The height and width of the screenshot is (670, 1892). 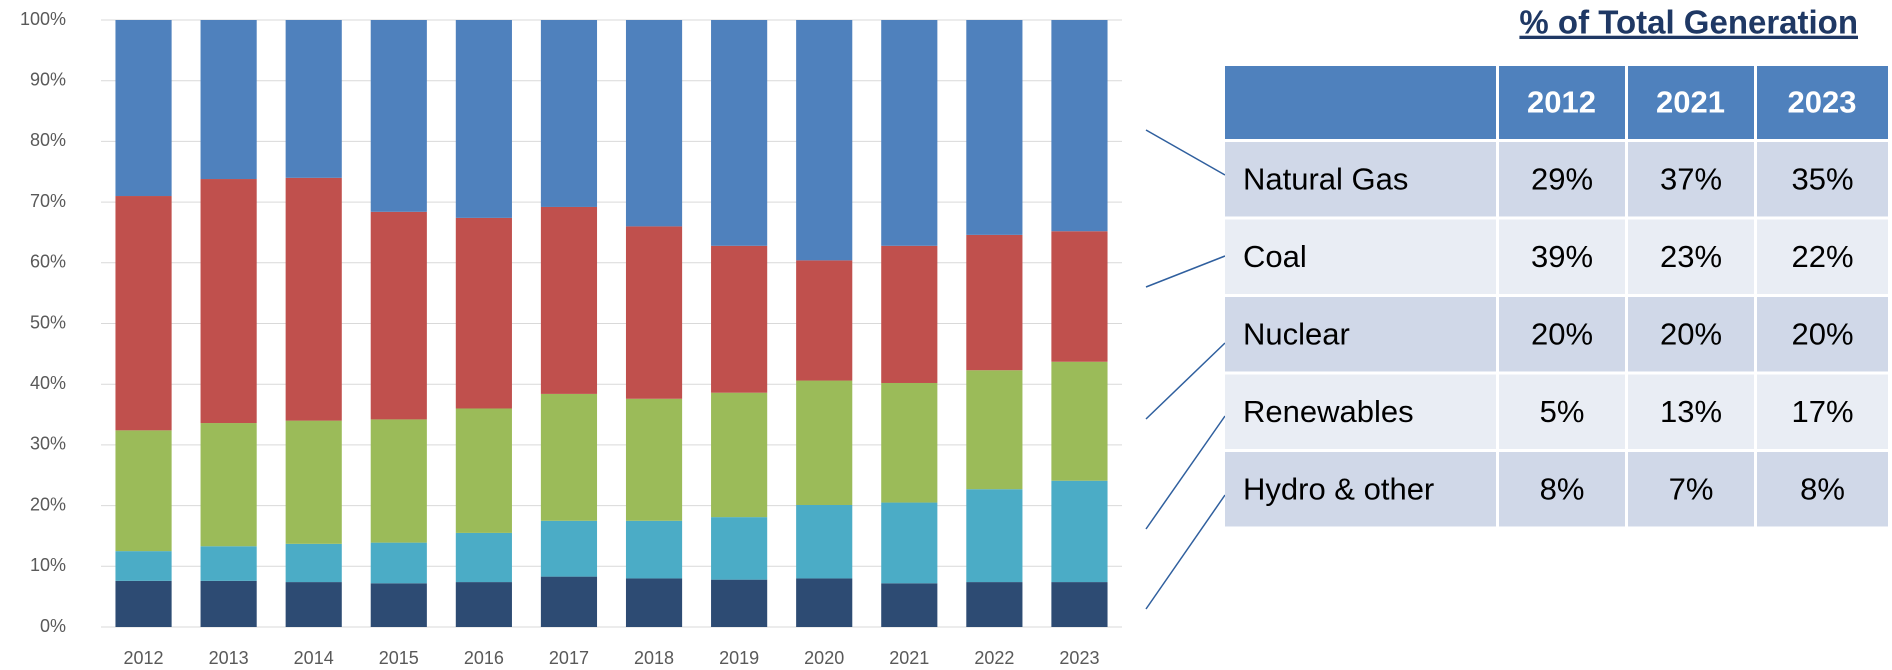 I want to click on table-cell: 7%, so click(x=1691, y=488).